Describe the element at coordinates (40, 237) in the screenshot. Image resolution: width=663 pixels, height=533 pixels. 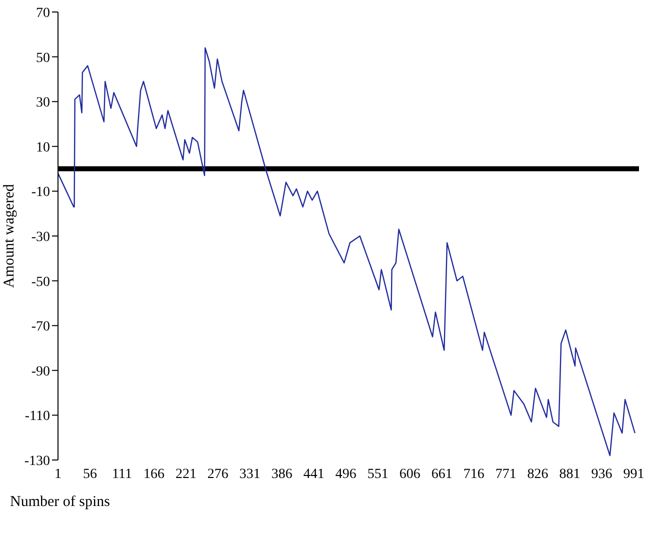
I see `y-tick-label: -30` at that location.